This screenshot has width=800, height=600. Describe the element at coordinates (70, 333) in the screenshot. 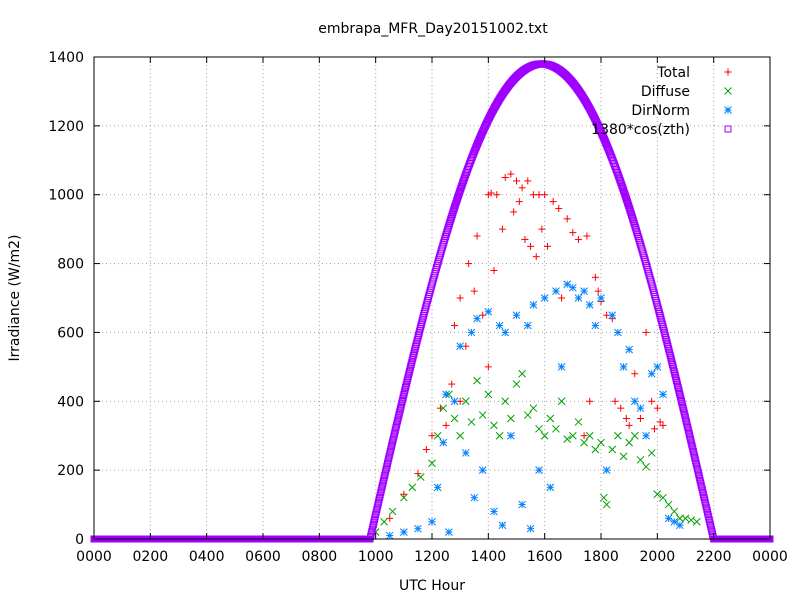

I see `y-tick-label: 600` at that location.